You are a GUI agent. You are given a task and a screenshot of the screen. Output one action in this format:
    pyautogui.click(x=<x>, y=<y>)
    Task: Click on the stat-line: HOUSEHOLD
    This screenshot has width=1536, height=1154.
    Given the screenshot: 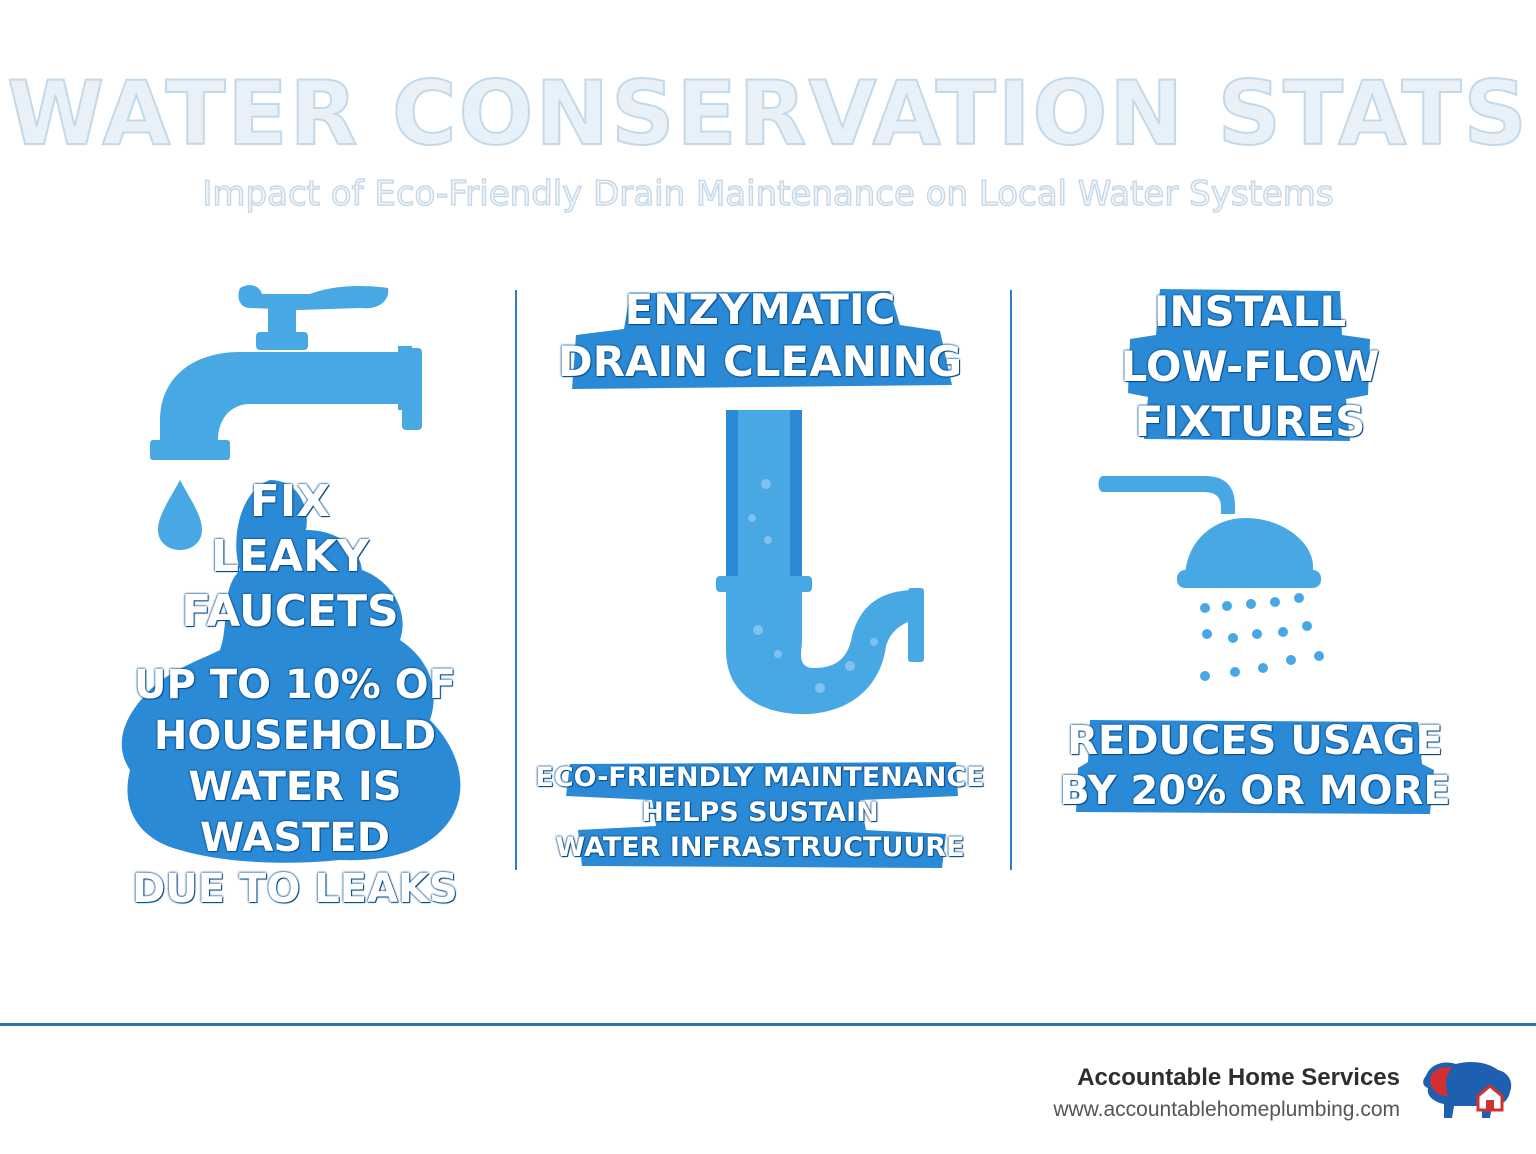 What is the action you would take?
    pyautogui.click(x=295, y=736)
    